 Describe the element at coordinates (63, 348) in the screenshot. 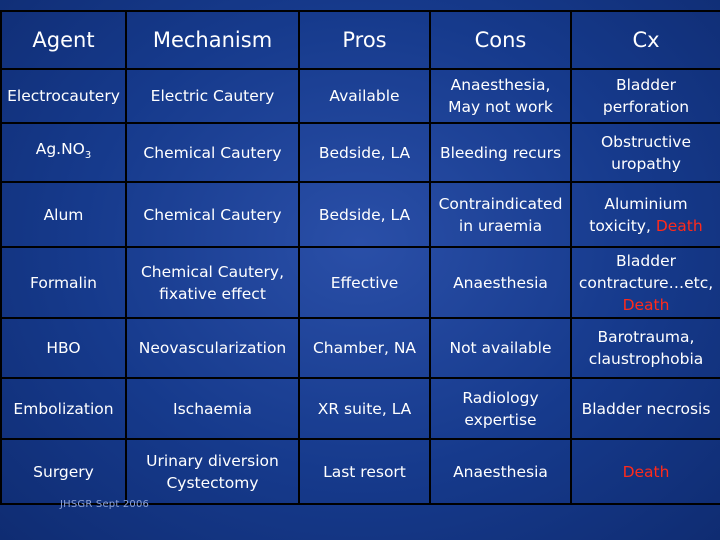

I see `cell-agent: HBO` at that location.